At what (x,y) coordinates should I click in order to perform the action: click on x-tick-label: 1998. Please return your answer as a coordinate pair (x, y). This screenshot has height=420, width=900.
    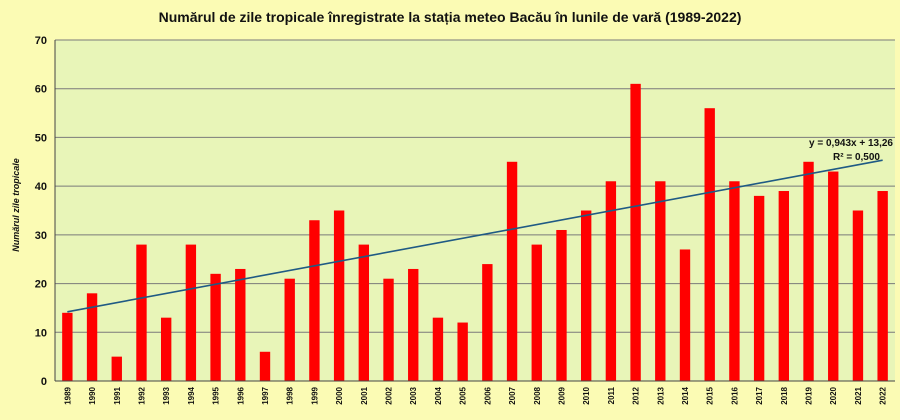
    Looking at the image, I should click on (290, 395).